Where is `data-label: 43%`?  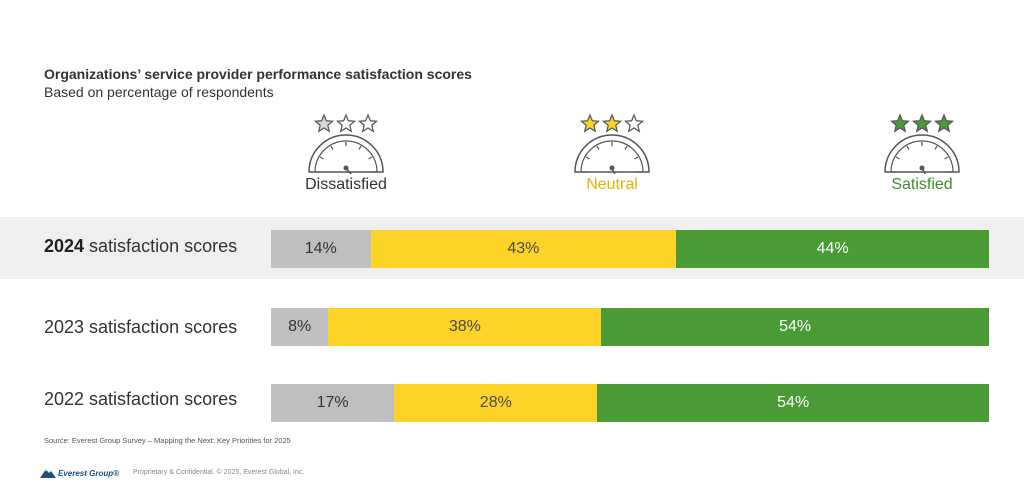
data-label: 43% is located at coordinates (523, 248).